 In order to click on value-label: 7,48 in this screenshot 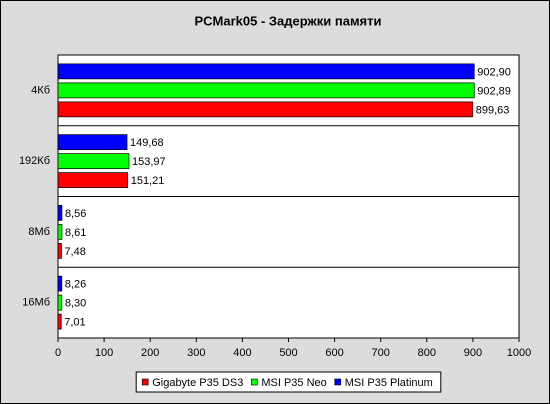, I will do `click(74, 252)`.